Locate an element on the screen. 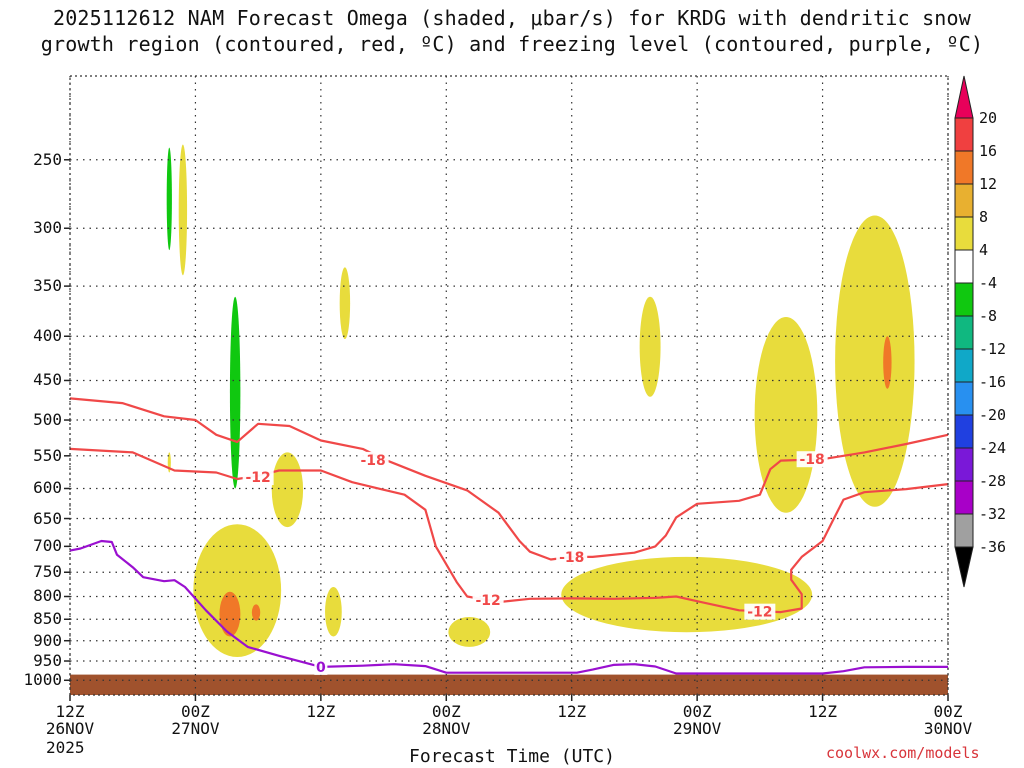 This screenshot has width=1024, height=768. x-tick-label-line: 26NOV is located at coordinates (70, 728).